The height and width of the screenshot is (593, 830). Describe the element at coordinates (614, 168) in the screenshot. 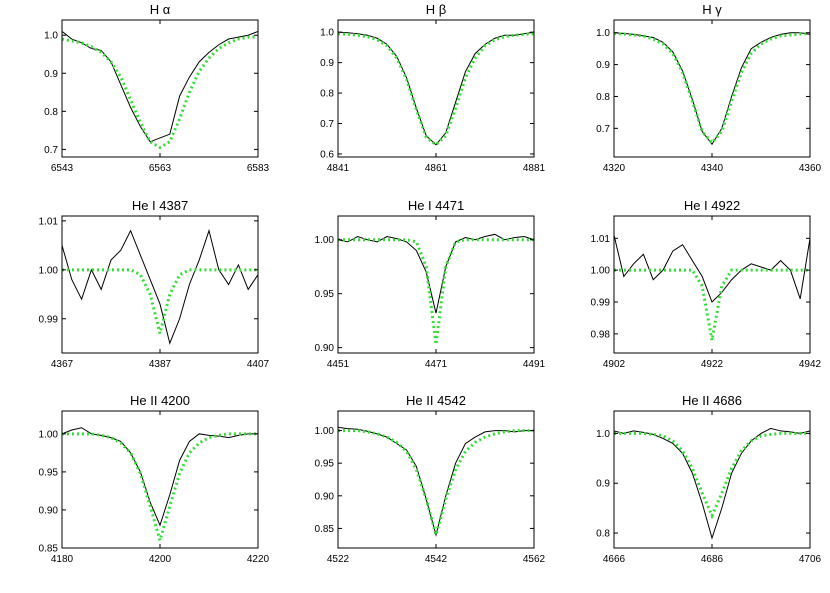

I see `x-tick-label: 4320` at that location.